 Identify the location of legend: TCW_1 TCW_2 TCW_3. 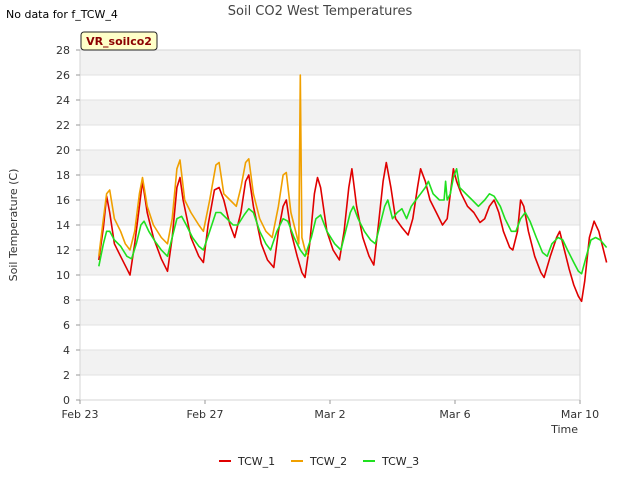
(319, 461).